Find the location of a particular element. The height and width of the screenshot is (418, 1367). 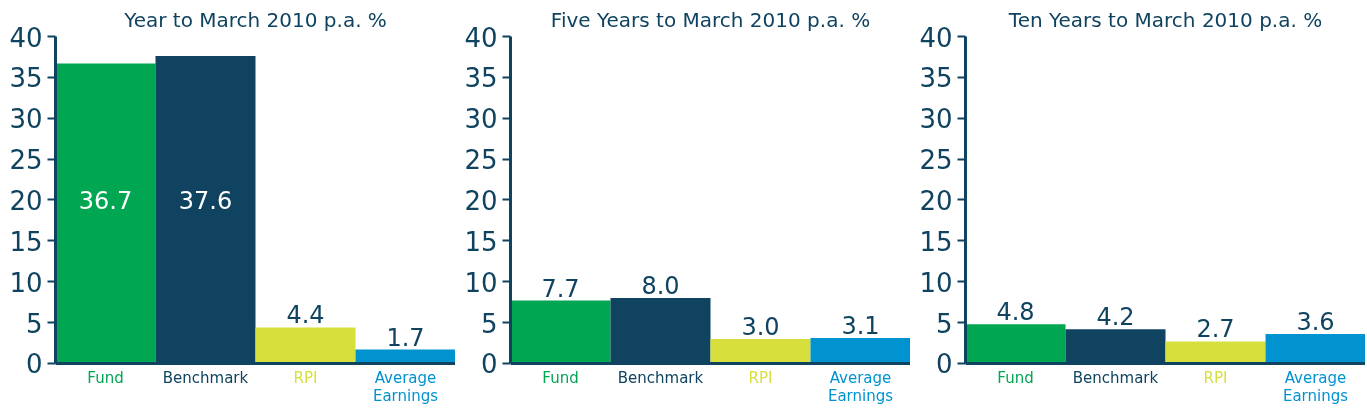

data-label: 3.0 is located at coordinates (760, 326).